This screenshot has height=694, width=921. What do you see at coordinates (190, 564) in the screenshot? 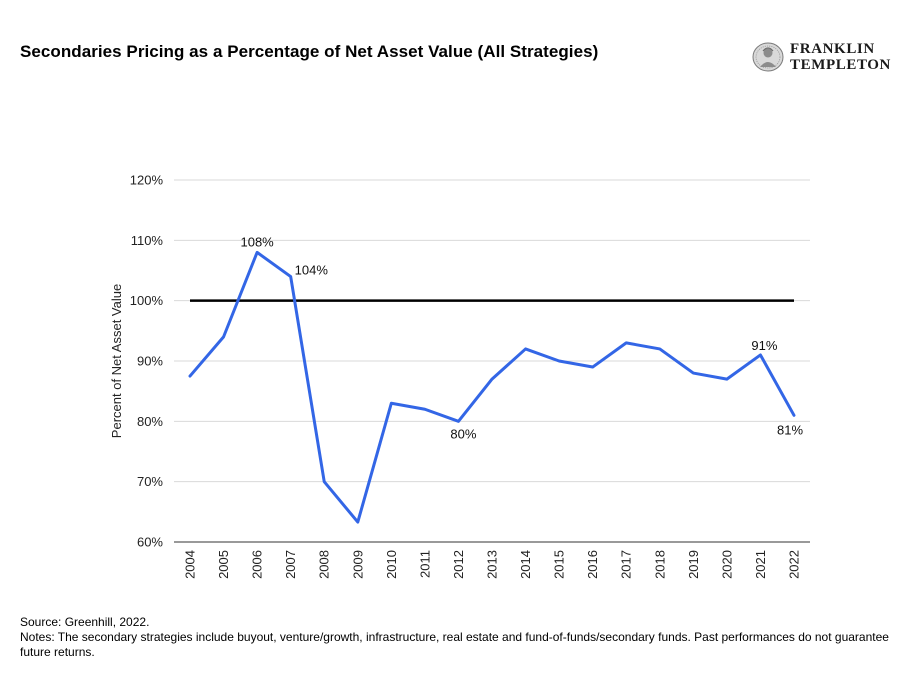
I see `x-tick-label: 2004` at bounding box center [190, 564].